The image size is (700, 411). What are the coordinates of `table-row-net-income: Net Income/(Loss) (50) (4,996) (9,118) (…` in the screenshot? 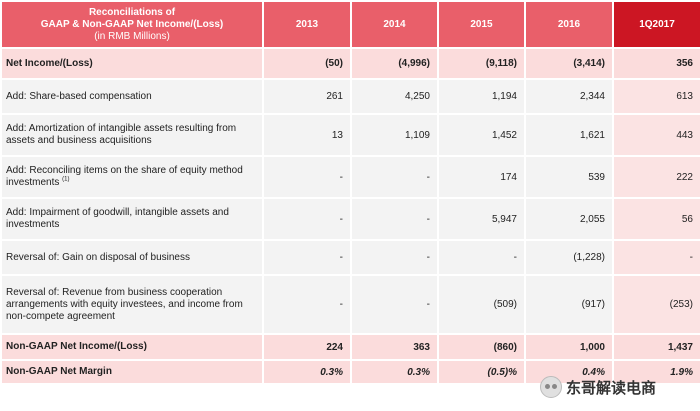 It's located at (351, 63).